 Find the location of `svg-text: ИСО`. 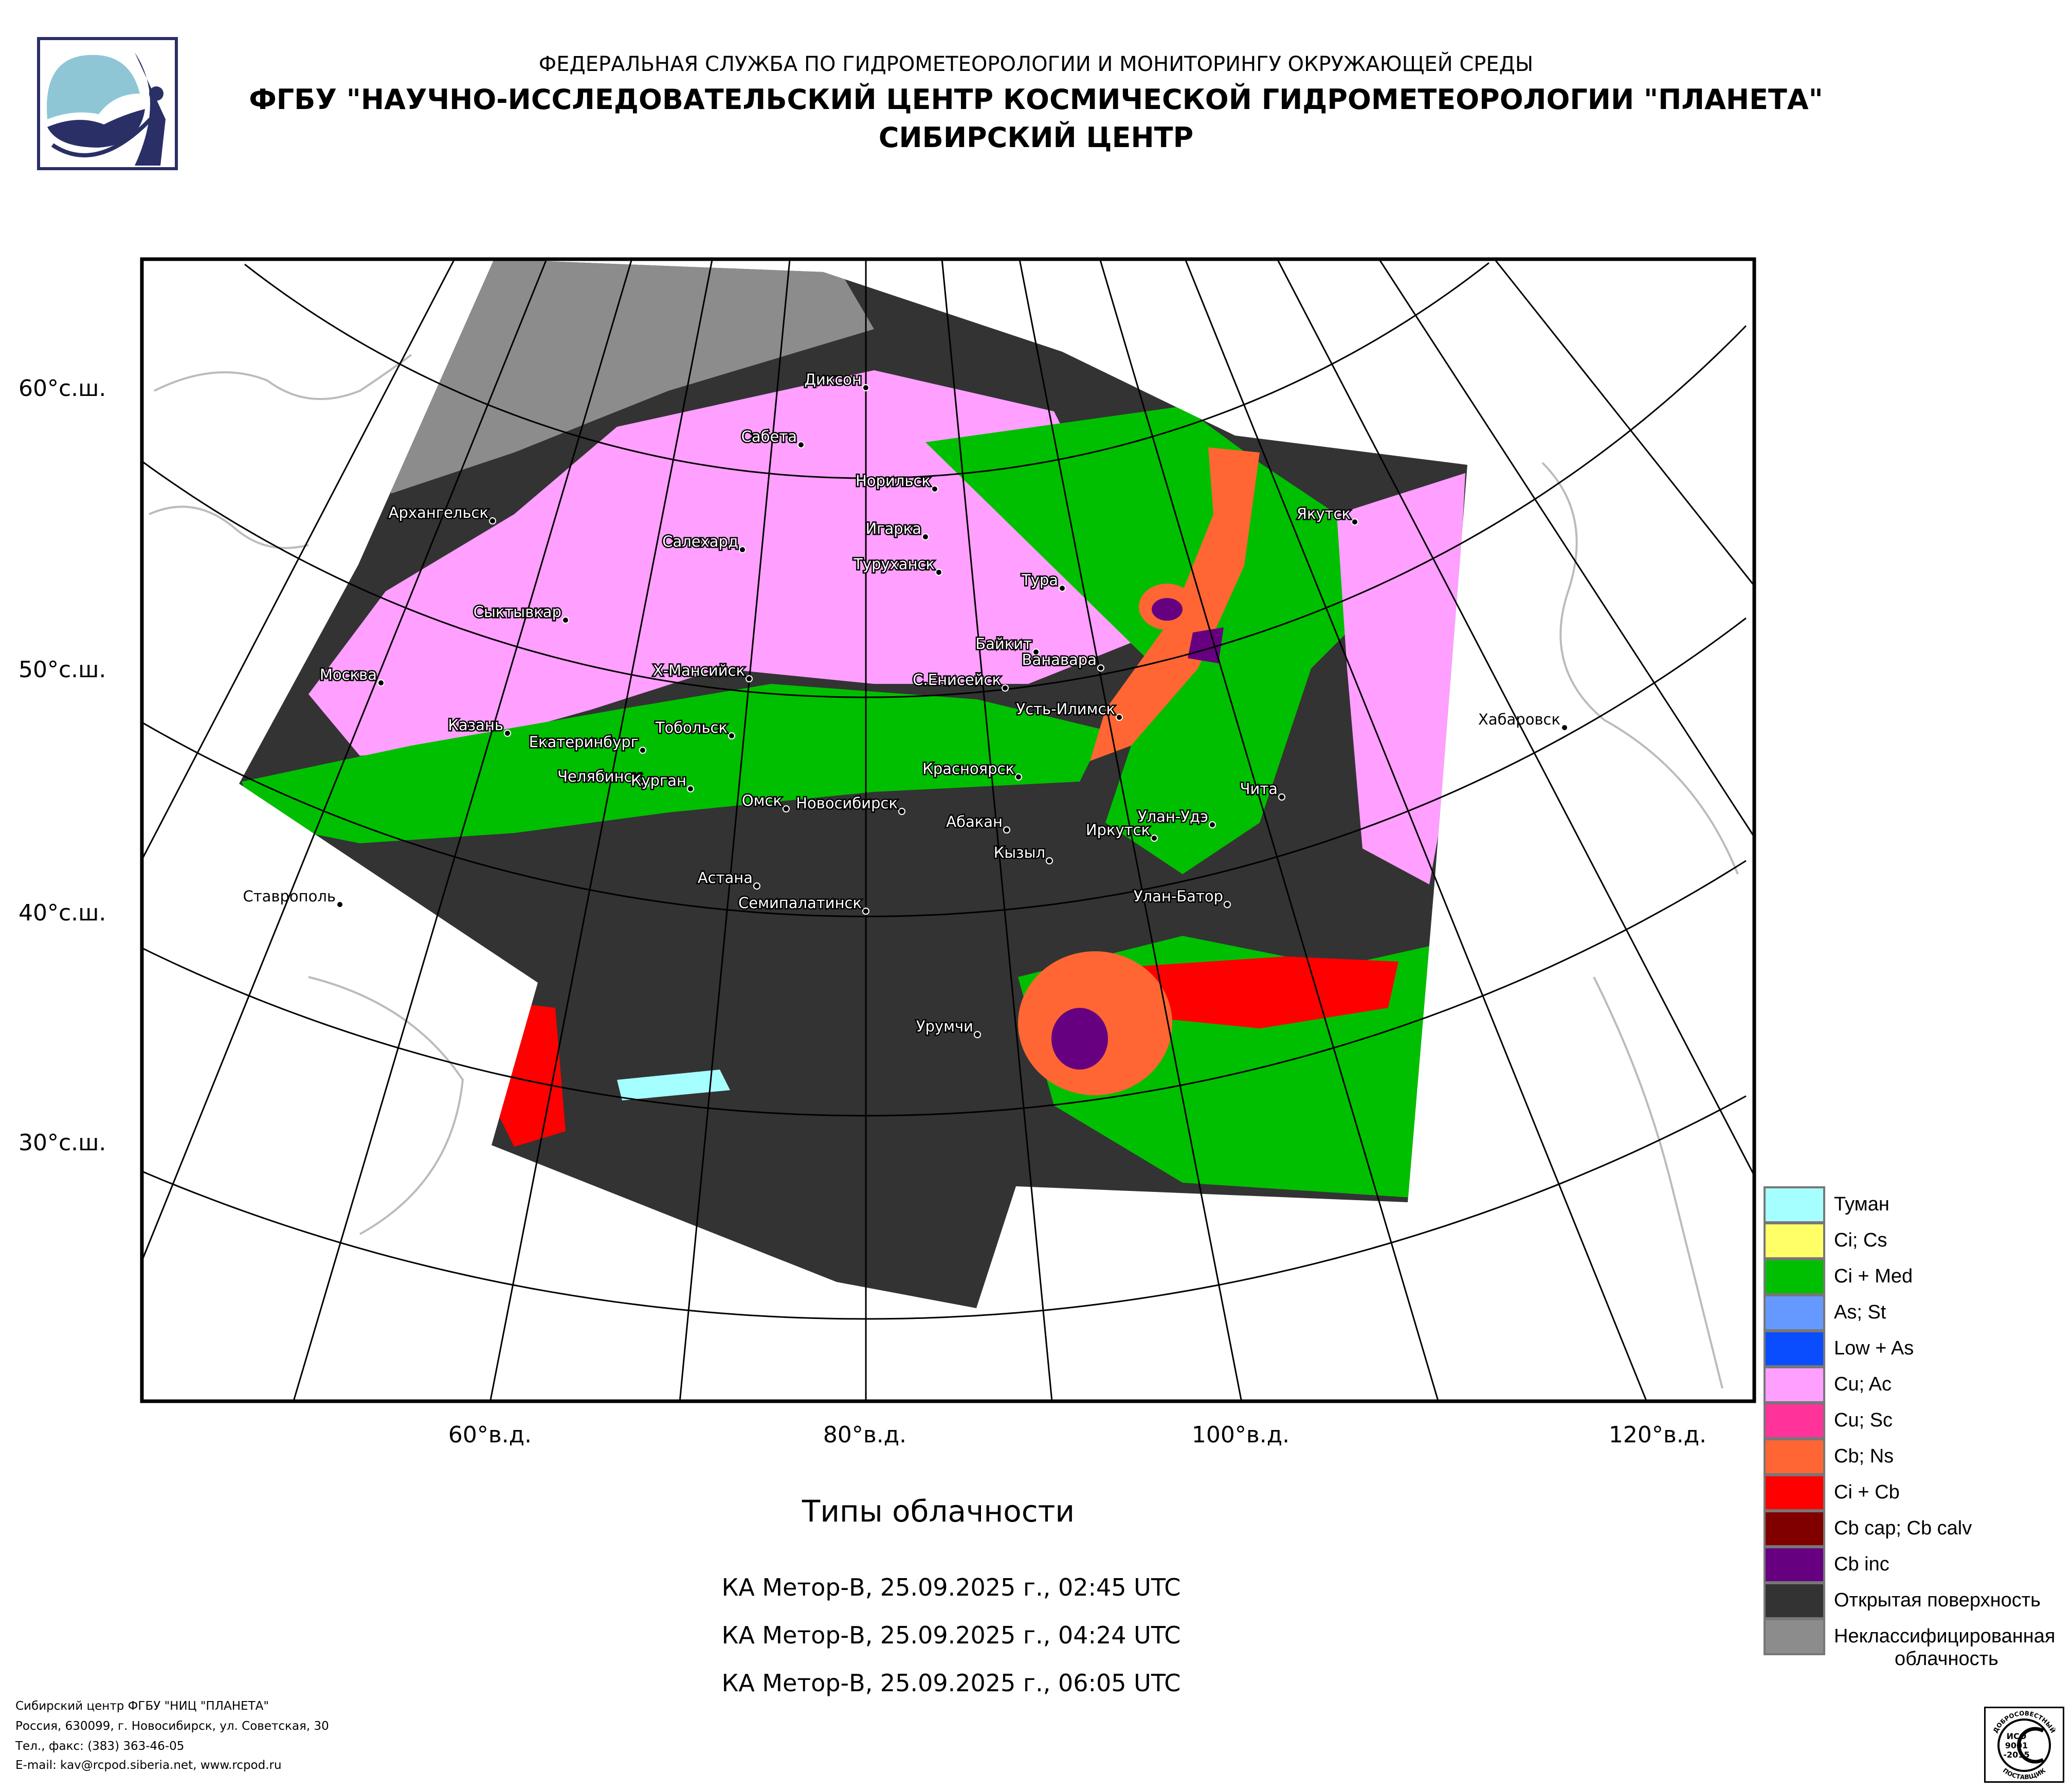

svg-text: ИСО is located at coordinates (2017, 1736).